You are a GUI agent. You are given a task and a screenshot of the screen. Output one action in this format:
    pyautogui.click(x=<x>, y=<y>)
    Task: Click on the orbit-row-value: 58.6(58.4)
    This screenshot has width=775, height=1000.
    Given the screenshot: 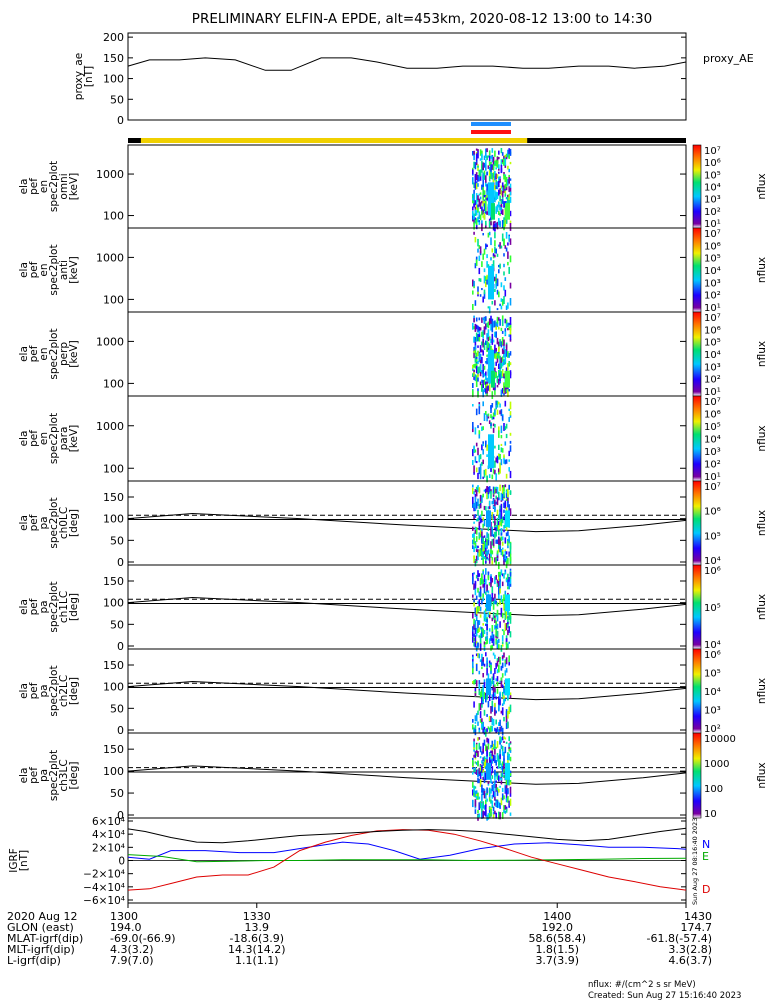 What is the action you would take?
    pyautogui.click(x=557, y=938)
    